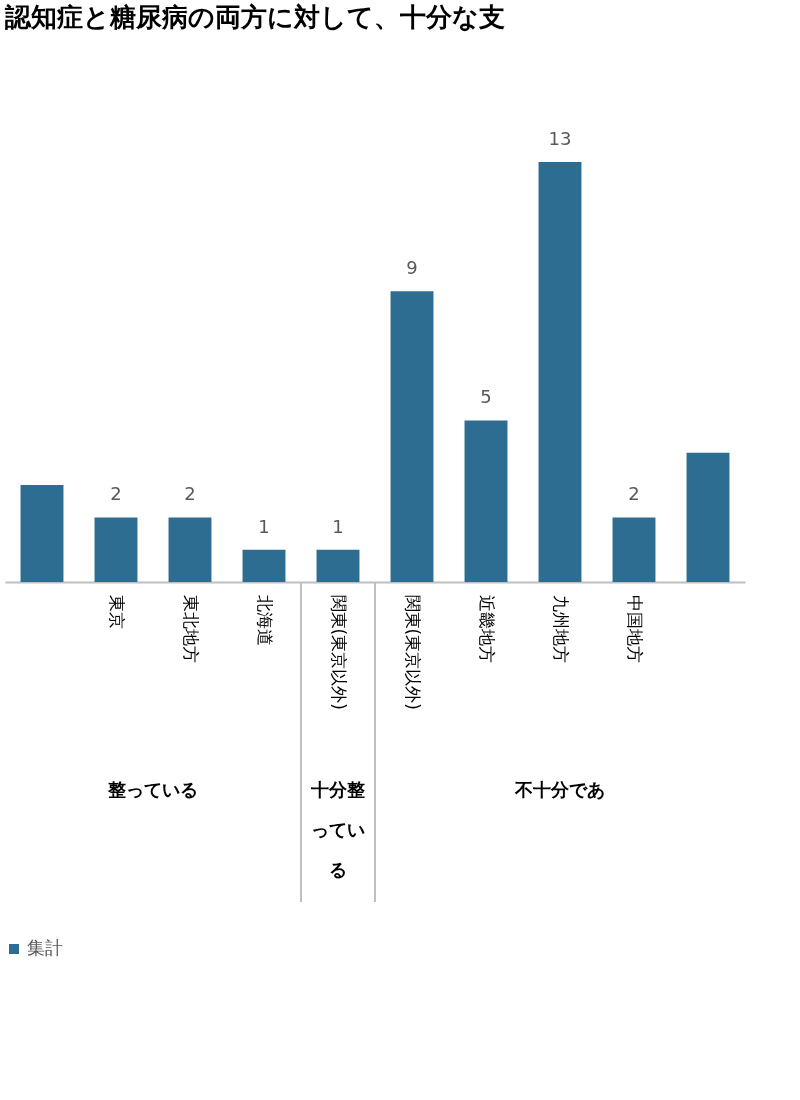  Describe the element at coordinates (337, 829) in the screenshot. I see `text: 十分整っている` at that location.